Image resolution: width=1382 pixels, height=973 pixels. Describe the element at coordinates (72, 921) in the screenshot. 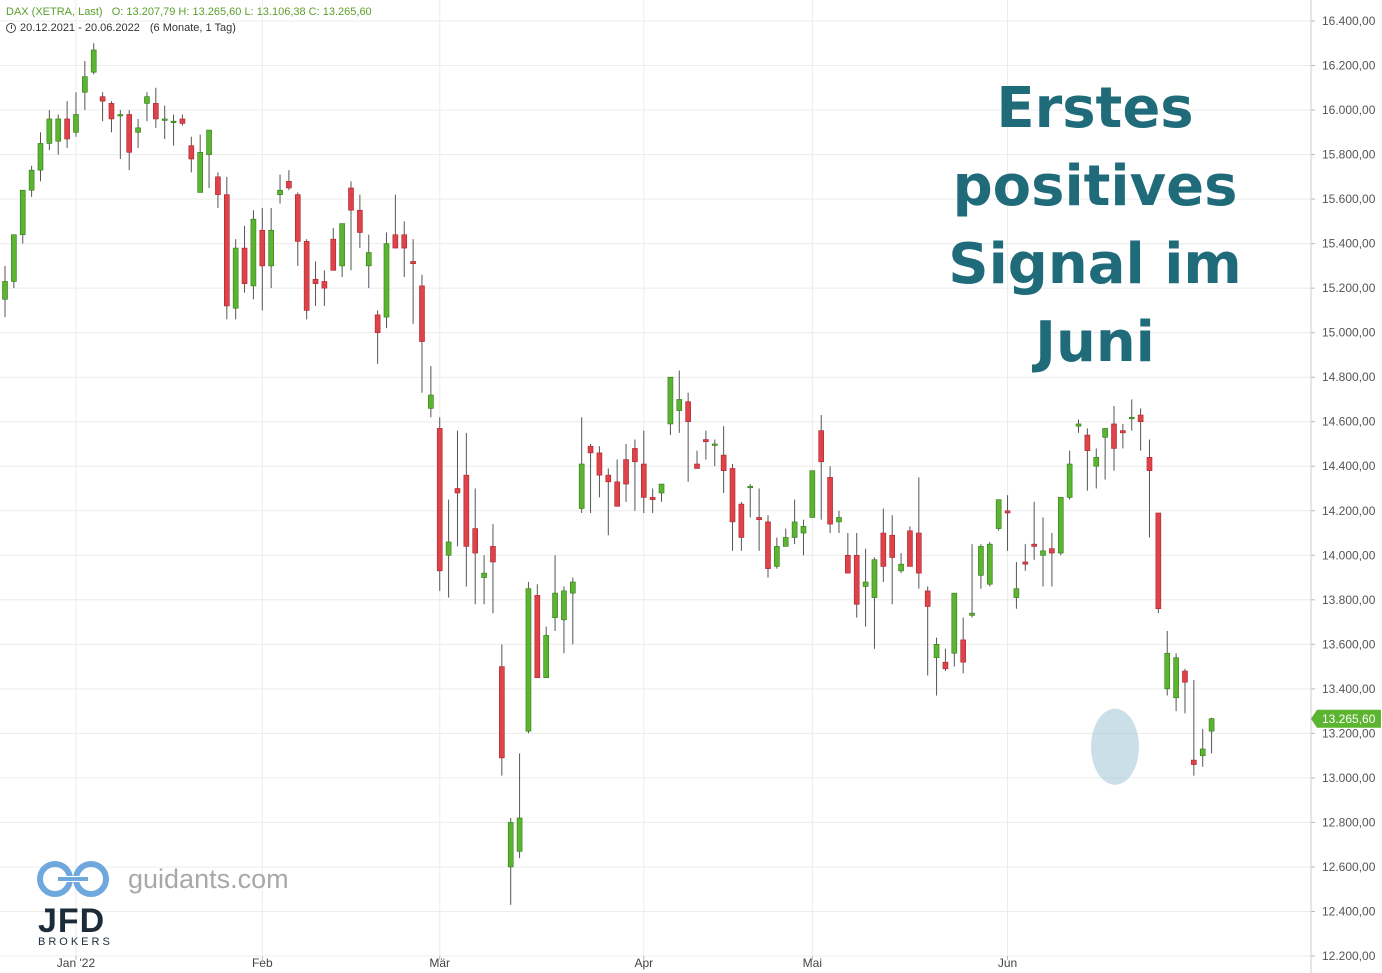

I see `jfd-logo: JFD` at that location.